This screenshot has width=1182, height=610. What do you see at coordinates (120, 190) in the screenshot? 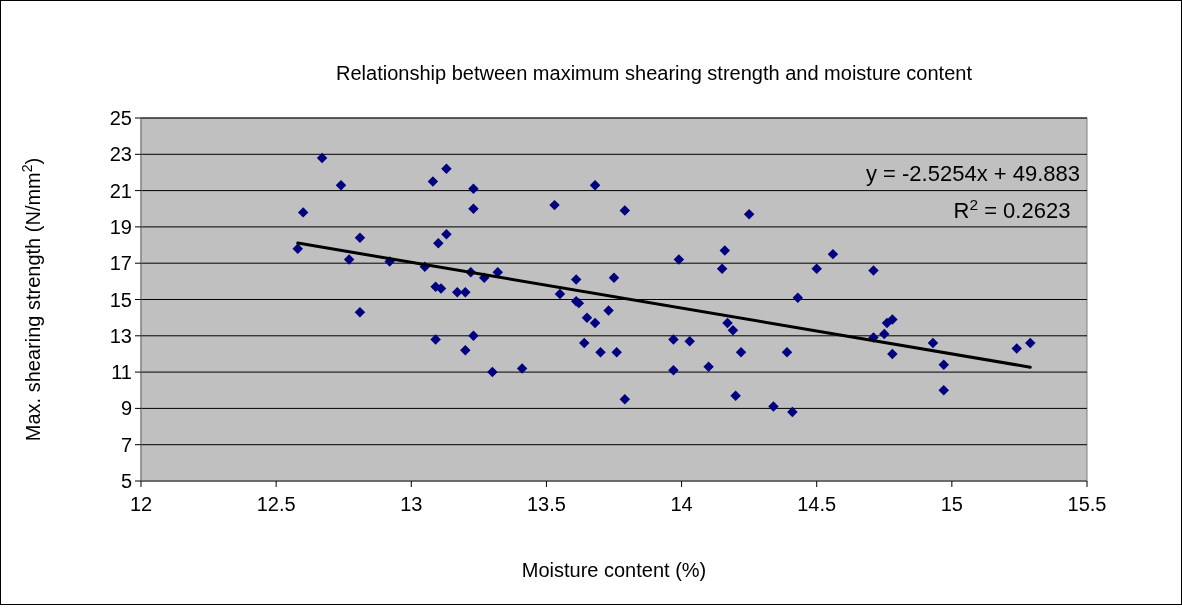
I see `y-tick-label: 21` at bounding box center [120, 190].